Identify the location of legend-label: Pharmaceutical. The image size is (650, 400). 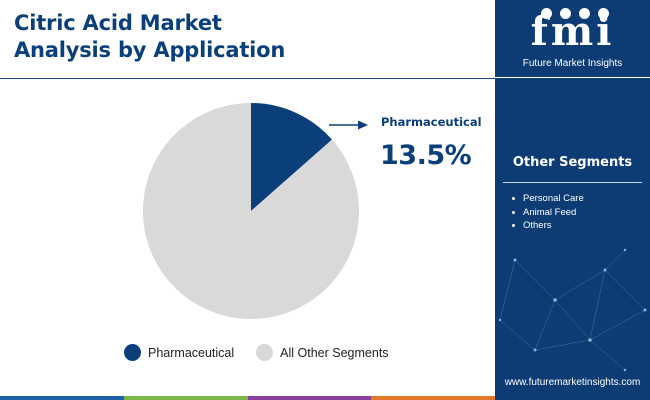
(191, 352).